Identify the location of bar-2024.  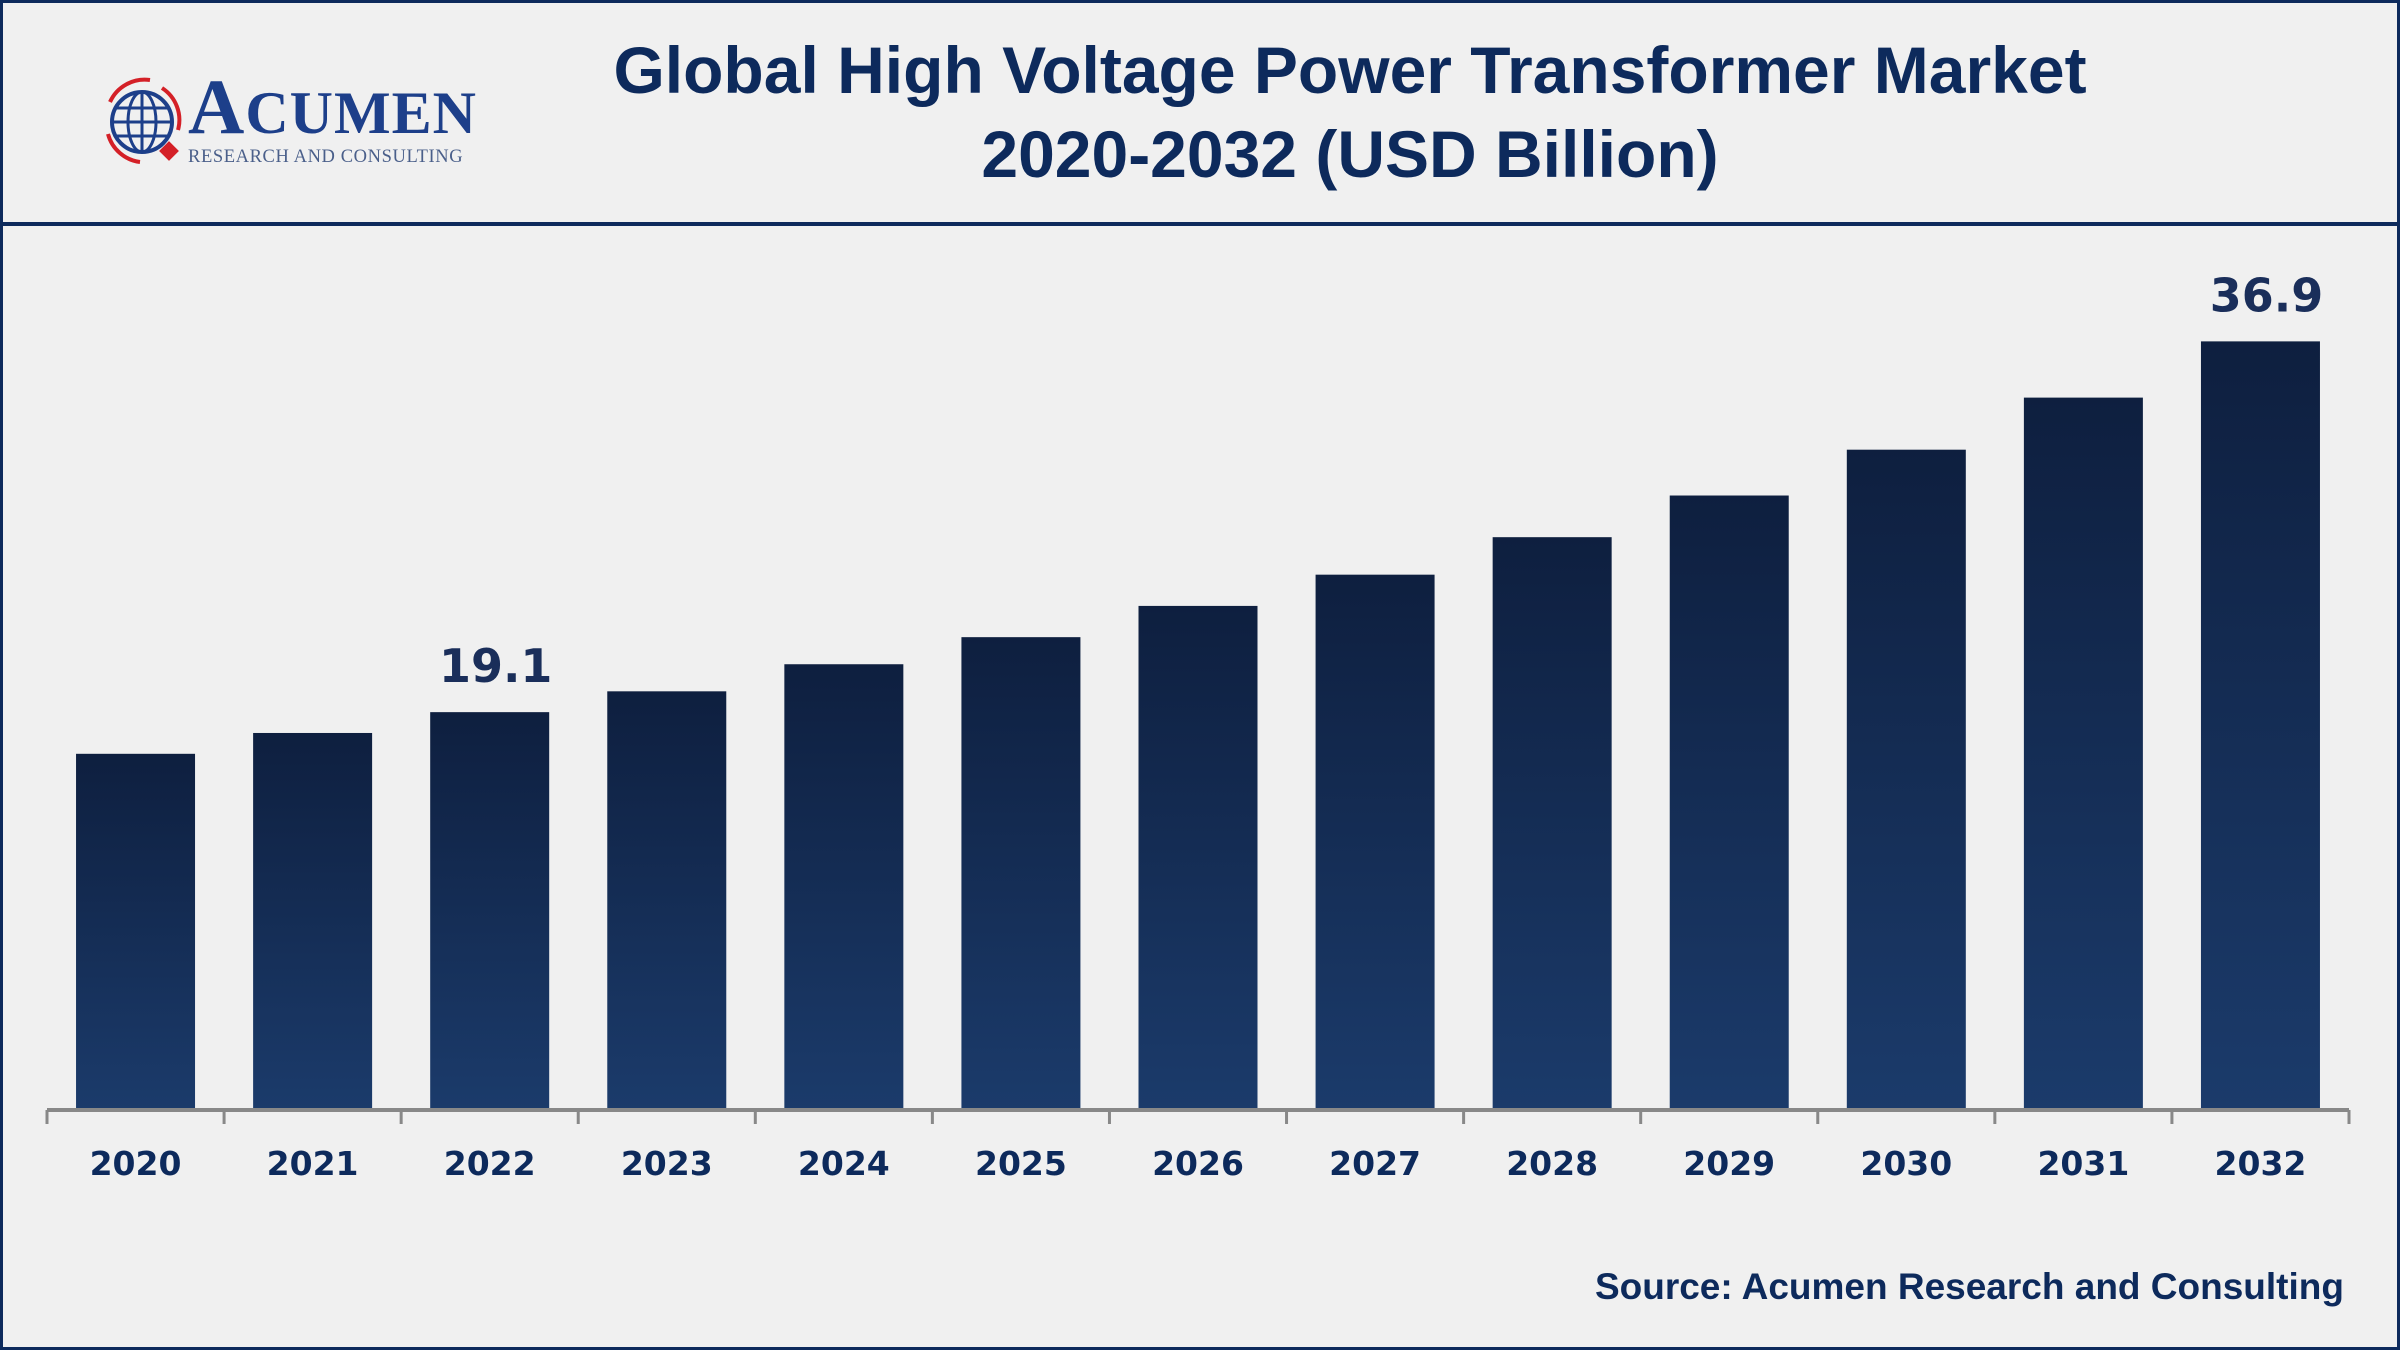
(844, 887).